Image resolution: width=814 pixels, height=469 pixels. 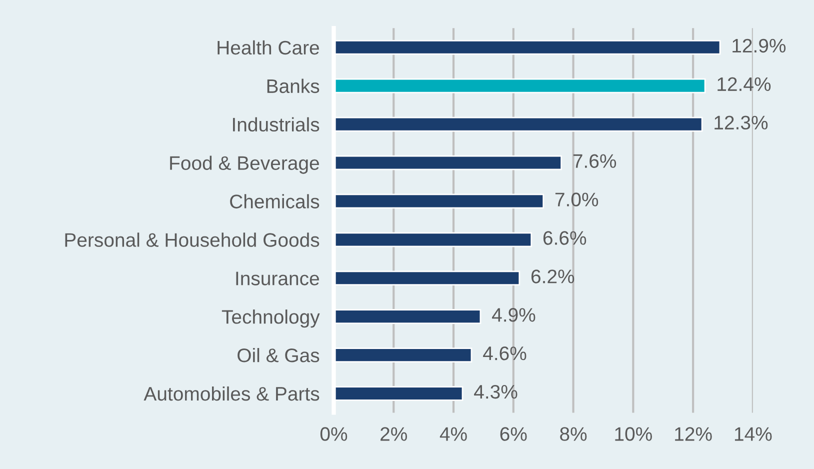 What do you see at coordinates (393, 434) in the screenshot?
I see `x-tick-label: 2%` at bounding box center [393, 434].